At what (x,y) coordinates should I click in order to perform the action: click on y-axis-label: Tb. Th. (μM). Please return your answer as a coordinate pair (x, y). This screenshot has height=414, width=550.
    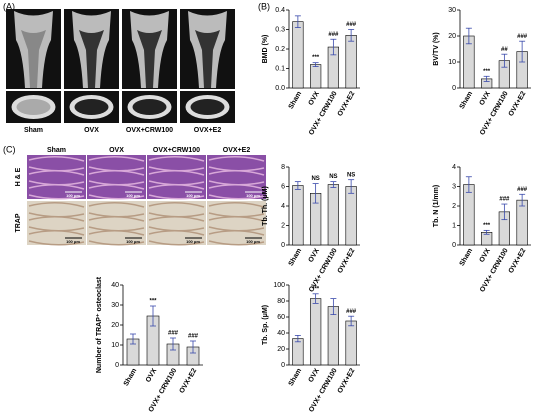
    Looking at the image, I should click on (265, 206).